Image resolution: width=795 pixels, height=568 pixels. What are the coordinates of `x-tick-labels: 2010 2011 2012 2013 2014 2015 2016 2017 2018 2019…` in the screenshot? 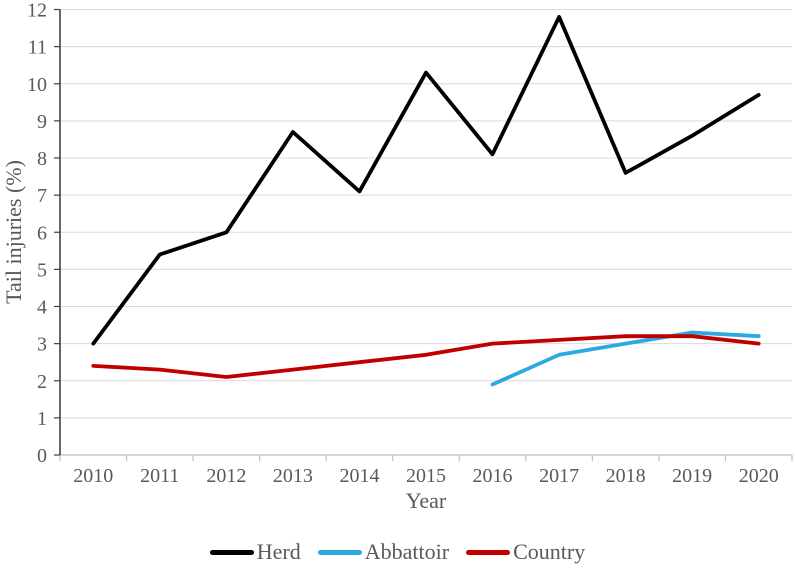 It's located at (425, 476).